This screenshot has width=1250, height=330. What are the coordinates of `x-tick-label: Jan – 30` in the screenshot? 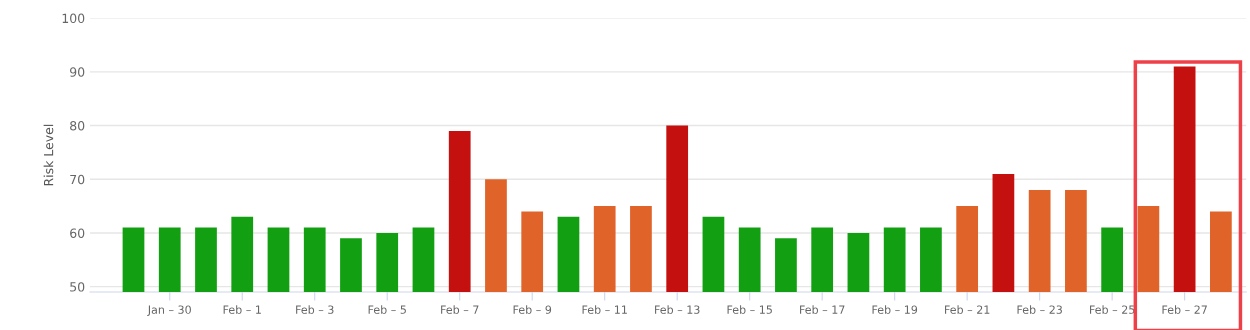 It's located at (169, 310).